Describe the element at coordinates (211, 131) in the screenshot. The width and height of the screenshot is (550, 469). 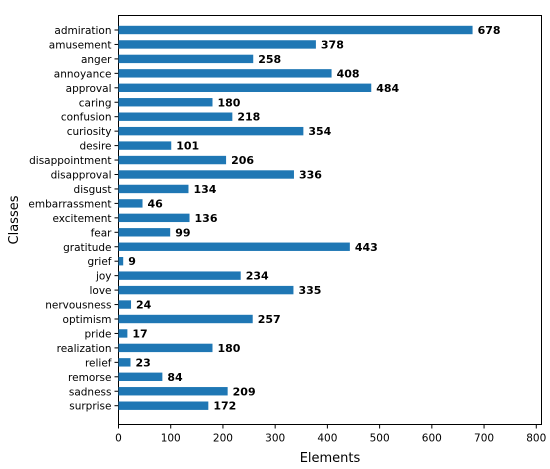
I see `bar-curiosity` at that location.